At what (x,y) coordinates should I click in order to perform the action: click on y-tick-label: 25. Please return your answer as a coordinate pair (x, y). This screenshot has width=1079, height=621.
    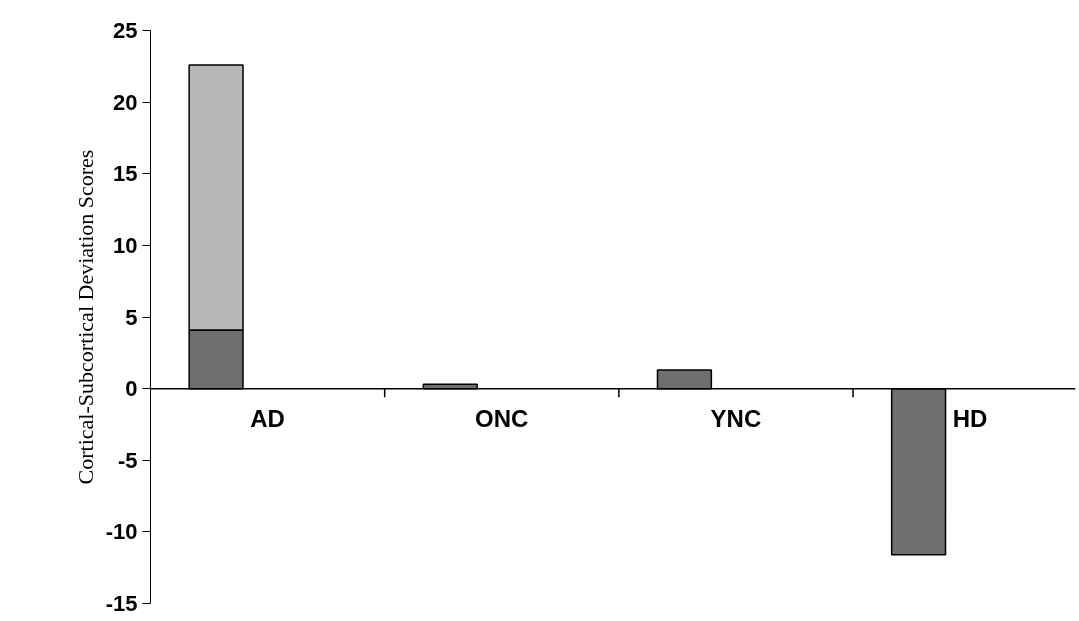
    Looking at the image, I should click on (125, 30).